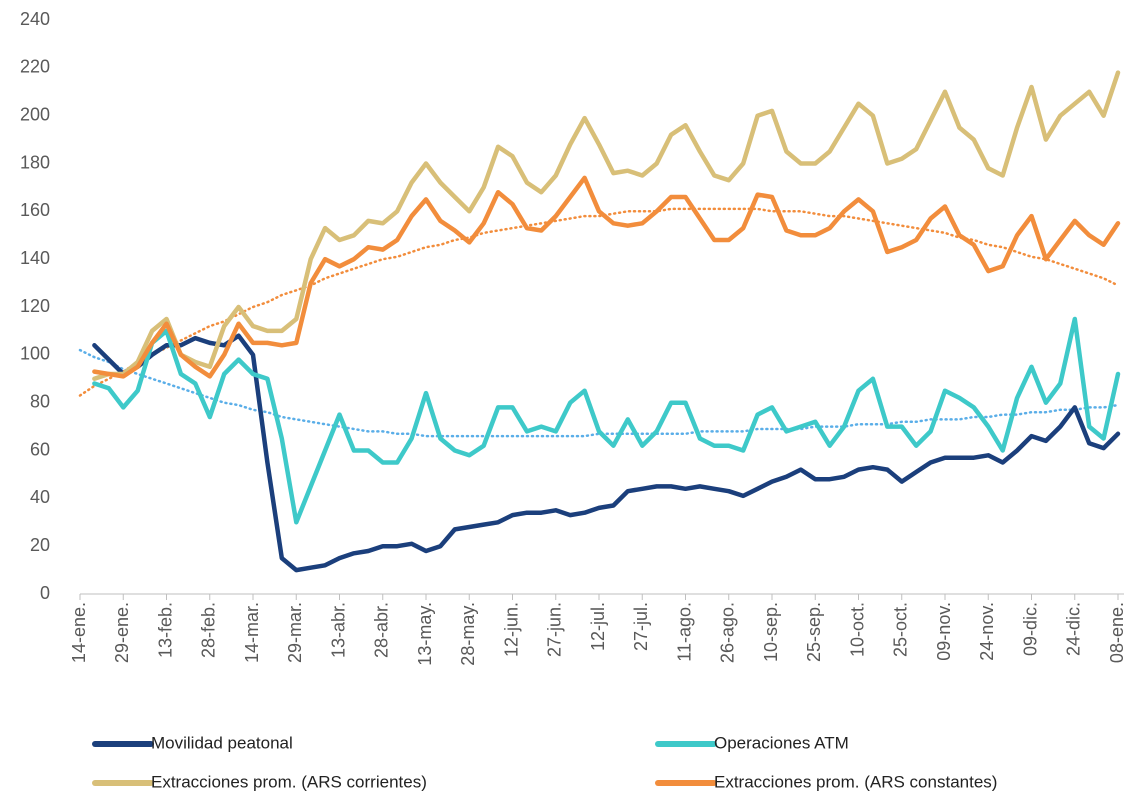 Image resolution: width=1129 pixels, height=799 pixels. Describe the element at coordinates (1074, 629) in the screenshot. I see `x-tick-label: 24-dic.` at that location.